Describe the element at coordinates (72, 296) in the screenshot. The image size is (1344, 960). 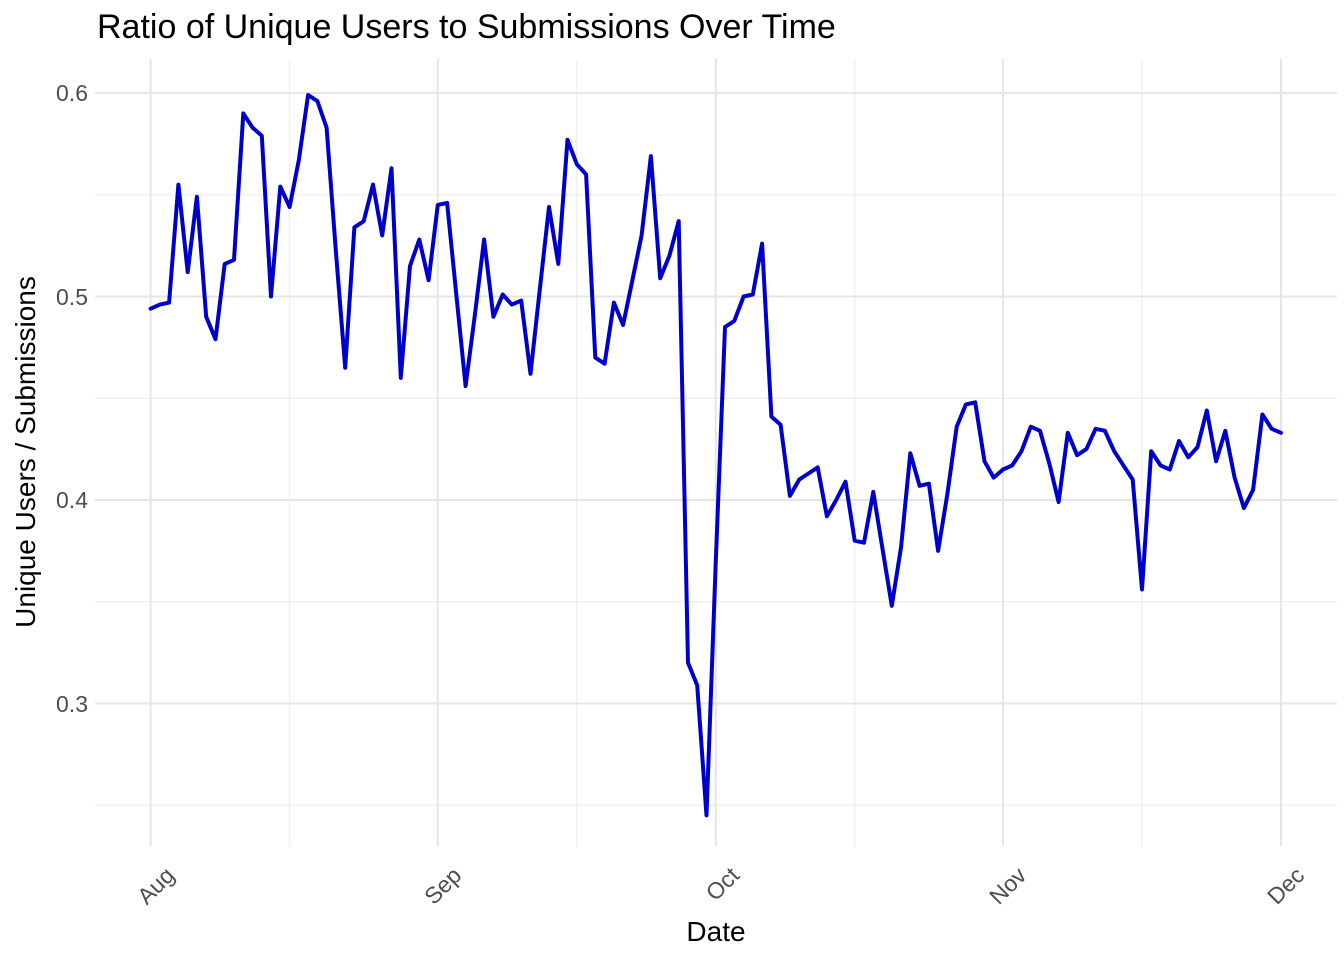
I see `y-tick-label: 0.5` at that location.